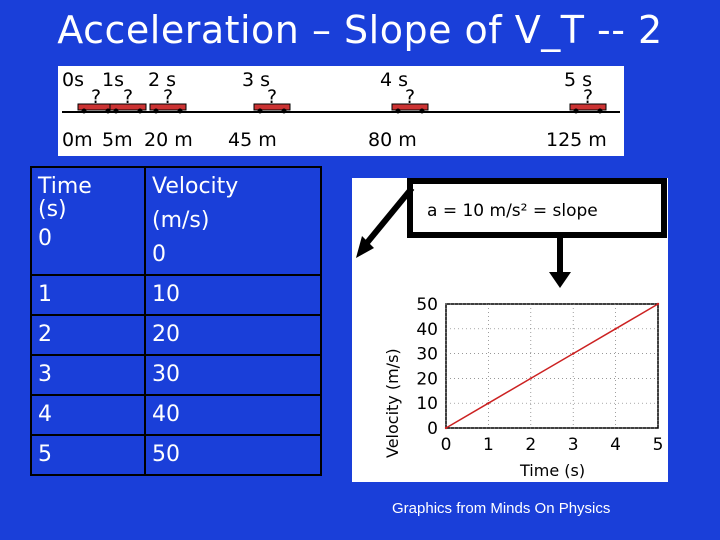 This screenshot has width=720, height=540. I want to click on cell-text: 20, so click(166, 334).